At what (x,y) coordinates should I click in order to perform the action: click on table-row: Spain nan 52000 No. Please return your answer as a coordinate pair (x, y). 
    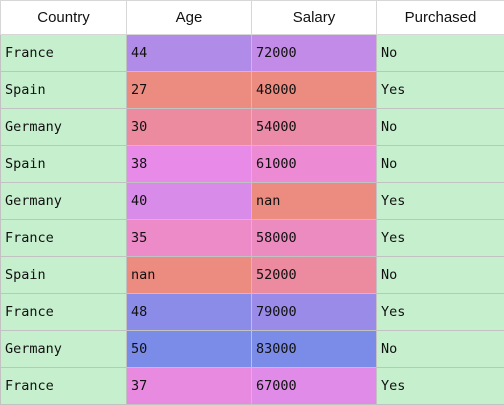
    Looking at the image, I should click on (252, 275).